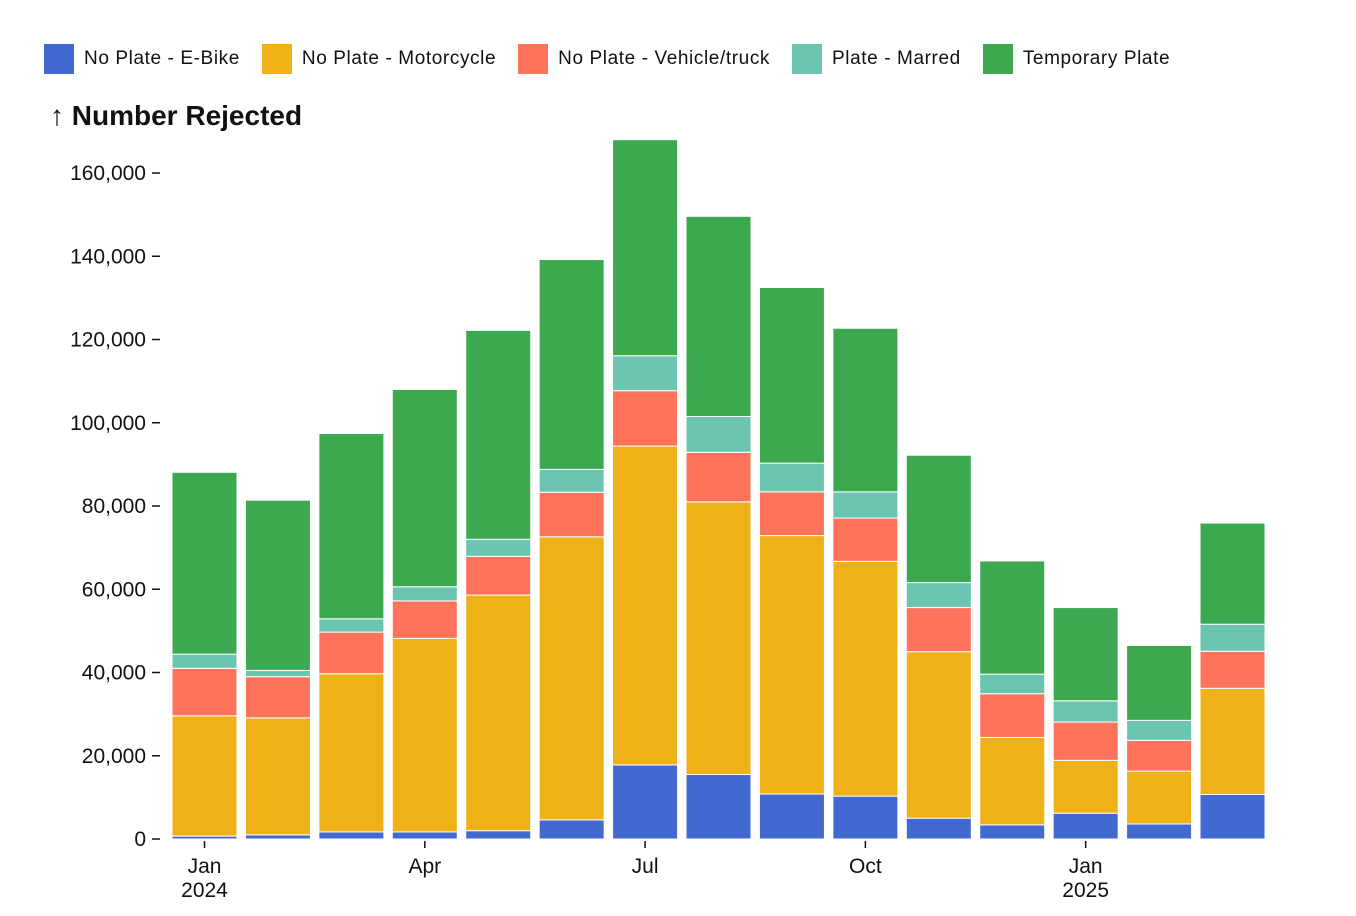 The image size is (1356, 916). What do you see at coordinates (865, 866) in the screenshot?
I see `x-tick-label: Oct` at bounding box center [865, 866].